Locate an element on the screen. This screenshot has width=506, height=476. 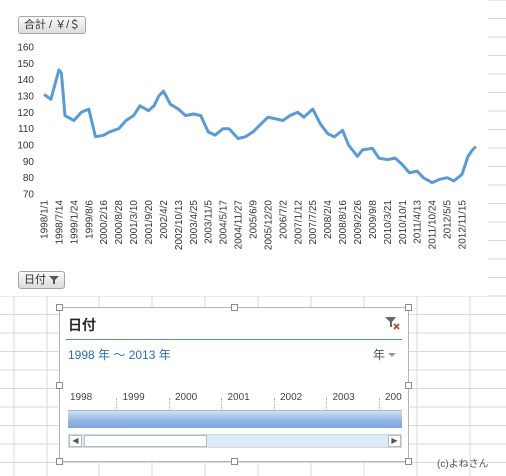
timeline-scrollbar: ◀ ▶ is located at coordinates (235, 441).